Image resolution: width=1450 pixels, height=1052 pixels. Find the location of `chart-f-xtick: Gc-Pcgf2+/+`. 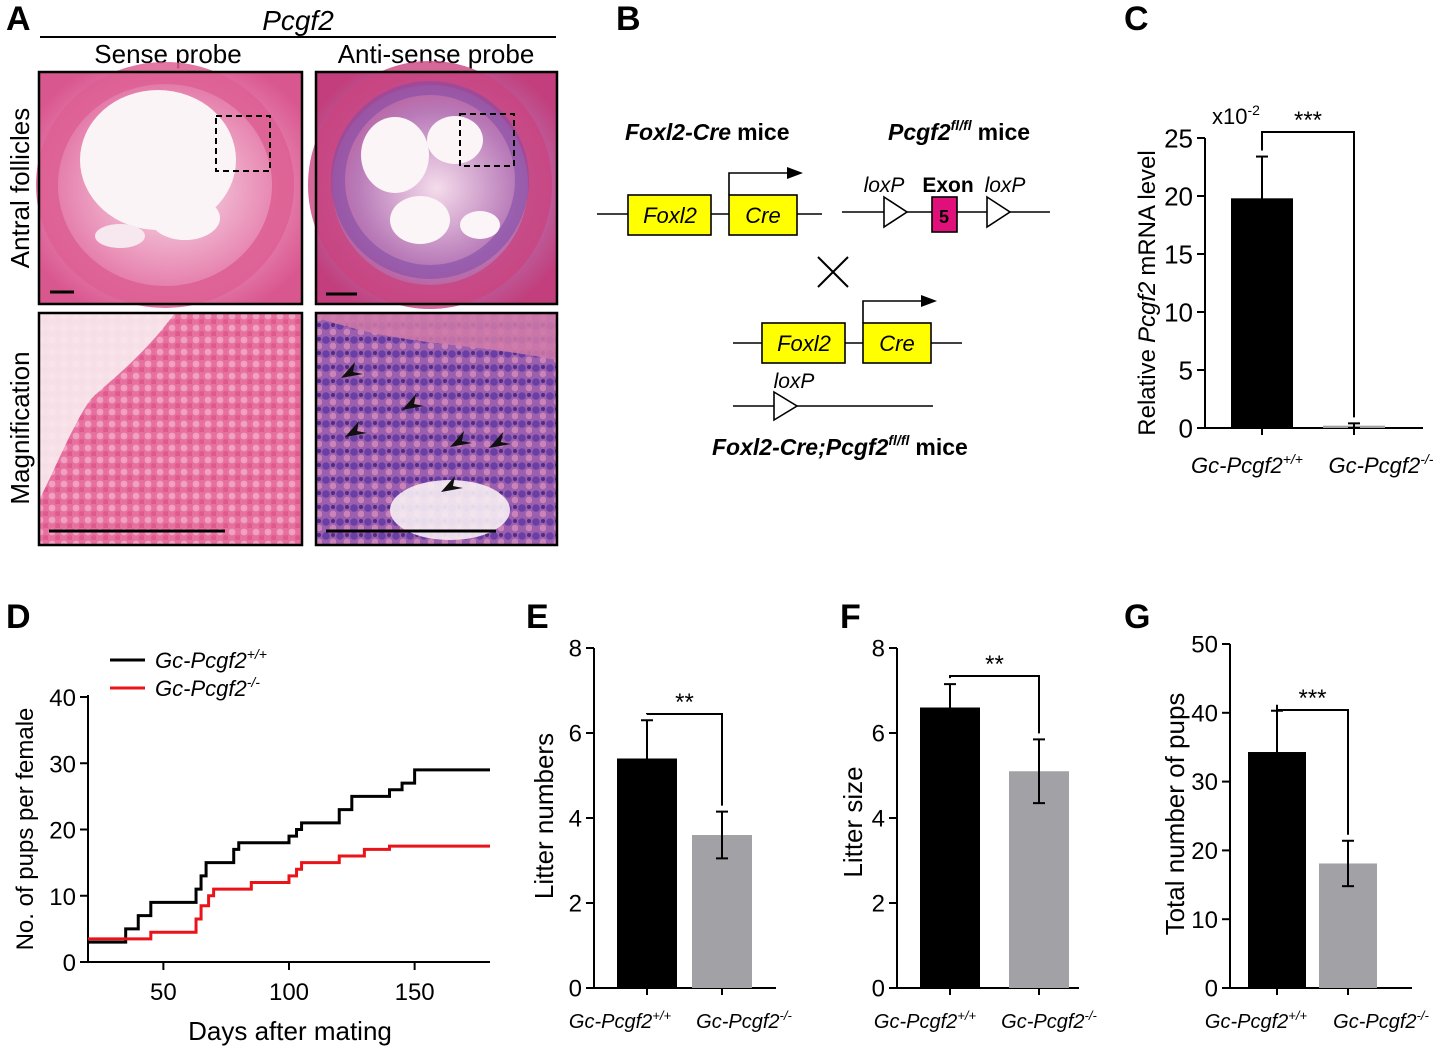

chart-f-xtick: Gc-Pcgf2+/+ is located at coordinates (925, 1020).